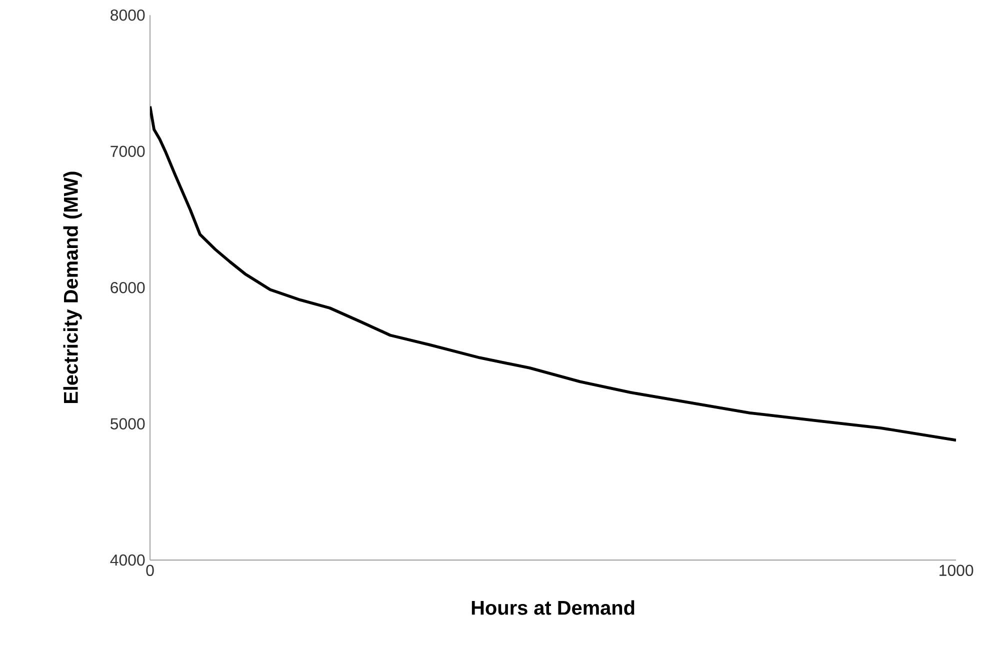  I want to click on y-tick-label: 8000, so click(127, 15).